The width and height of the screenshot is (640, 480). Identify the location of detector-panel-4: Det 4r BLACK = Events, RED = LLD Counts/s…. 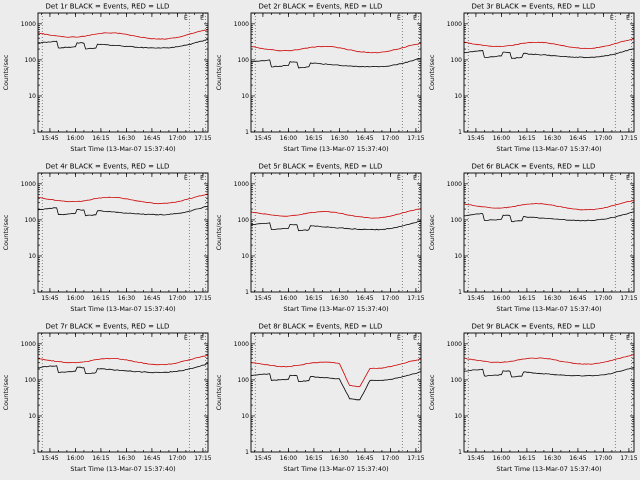
(107, 240).